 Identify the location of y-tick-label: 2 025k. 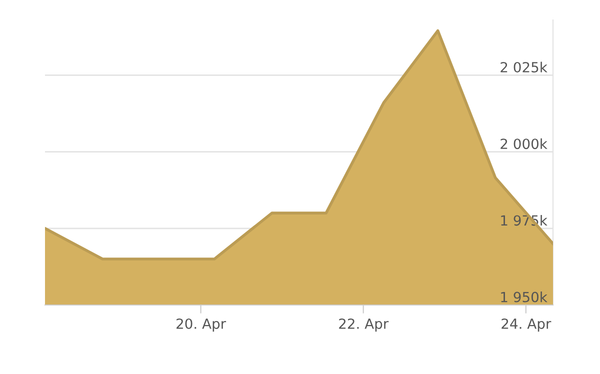
(524, 67).